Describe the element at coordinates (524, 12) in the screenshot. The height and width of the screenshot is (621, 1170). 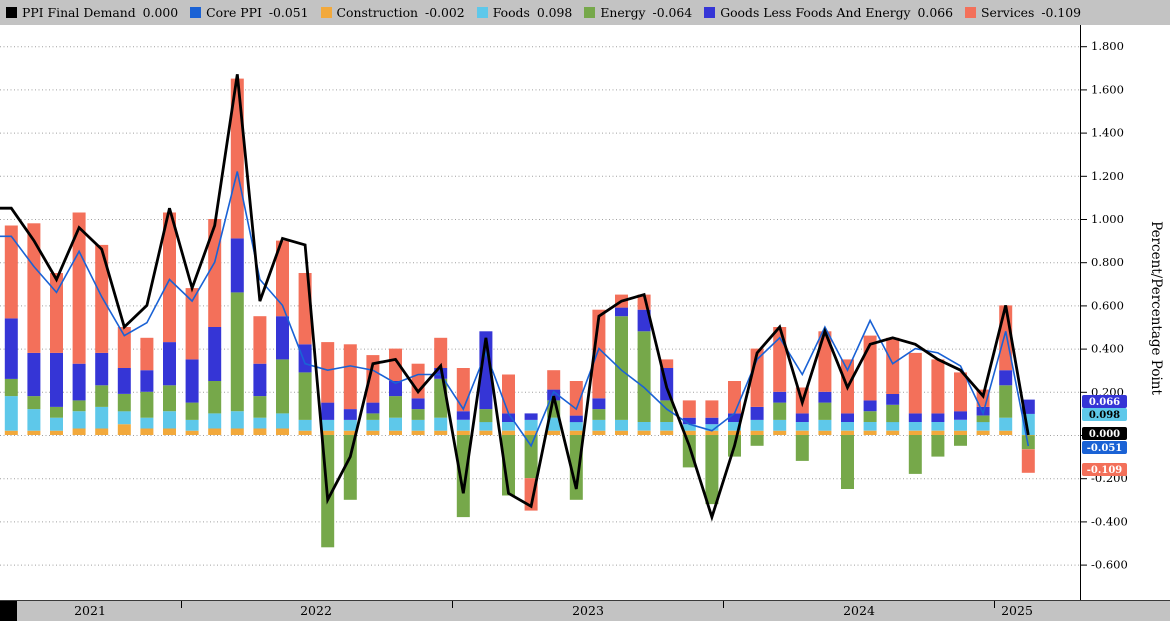
I see `legend-item-foods: Foods 0.098` at that location.